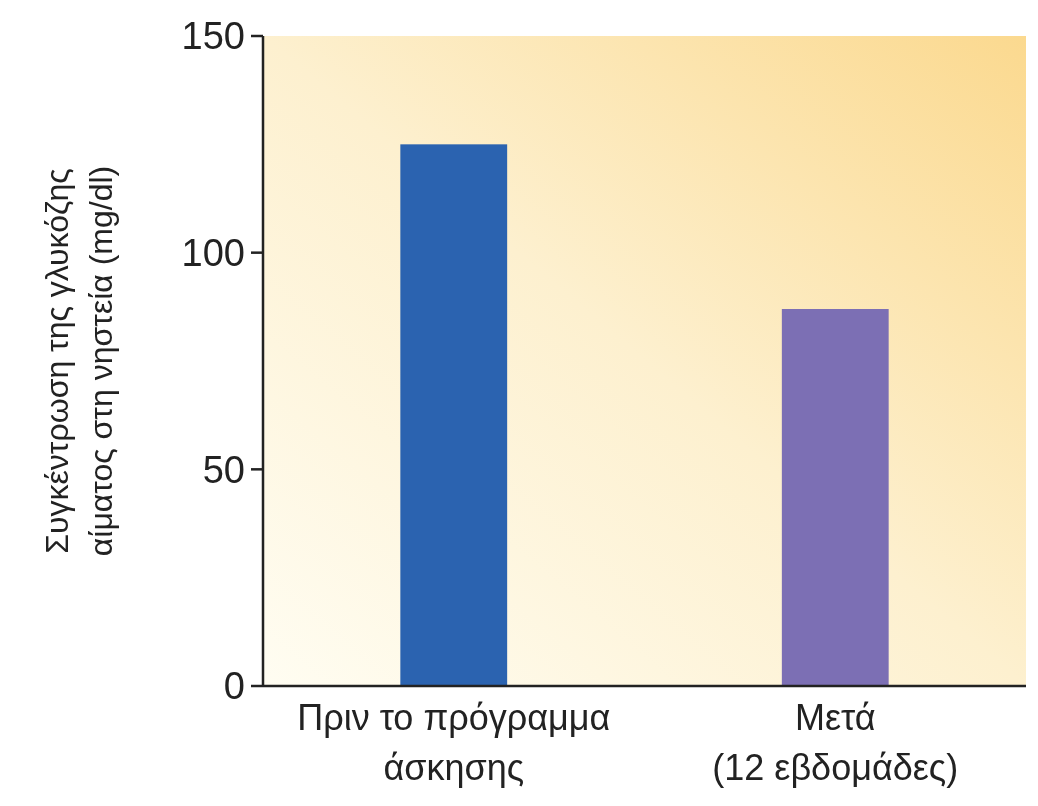 This screenshot has height=806, width=1038. I want to click on x-tick-label: Μετά (12 εβδομάδες), so click(835, 742).